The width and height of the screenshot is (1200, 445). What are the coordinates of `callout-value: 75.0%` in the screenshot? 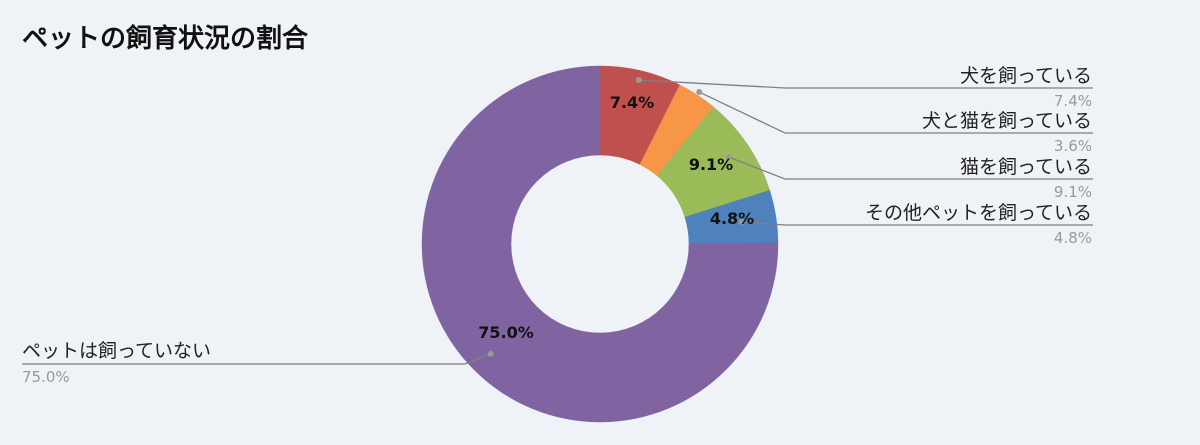 It's located at (46, 377).